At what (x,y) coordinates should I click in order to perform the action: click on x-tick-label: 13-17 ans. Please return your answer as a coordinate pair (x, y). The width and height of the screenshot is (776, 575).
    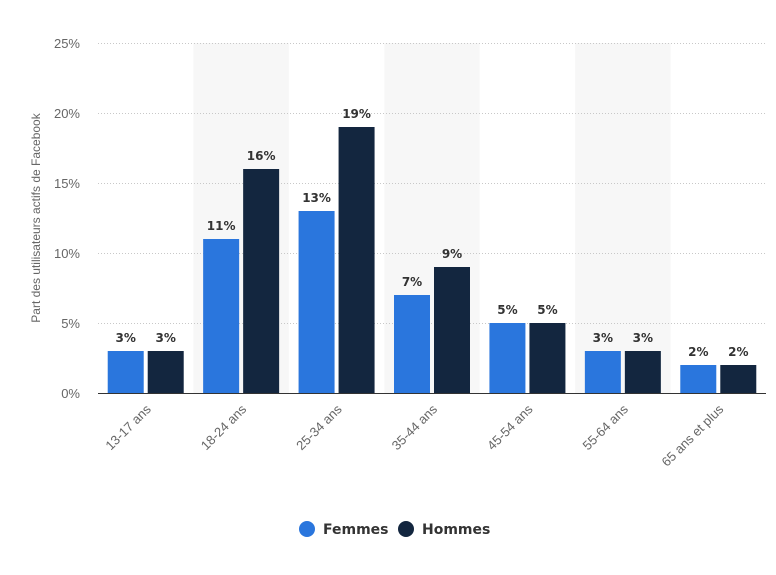
    Looking at the image, I should click on (128, 427).